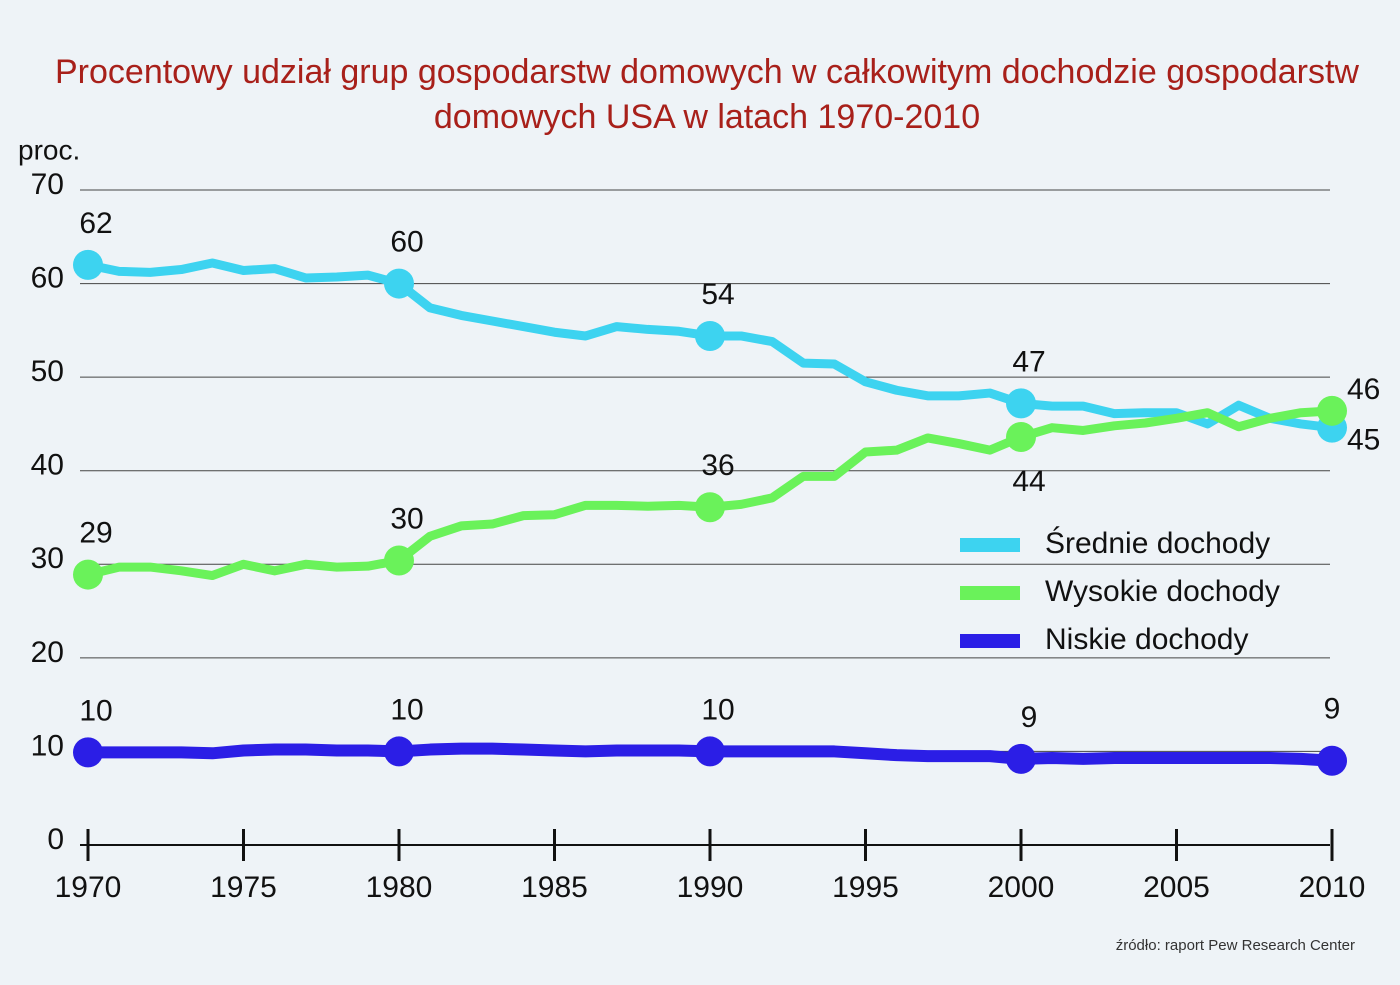 This screenshot has height=985, width=1400. I want to click on data-label: 36, so click(717, 465).